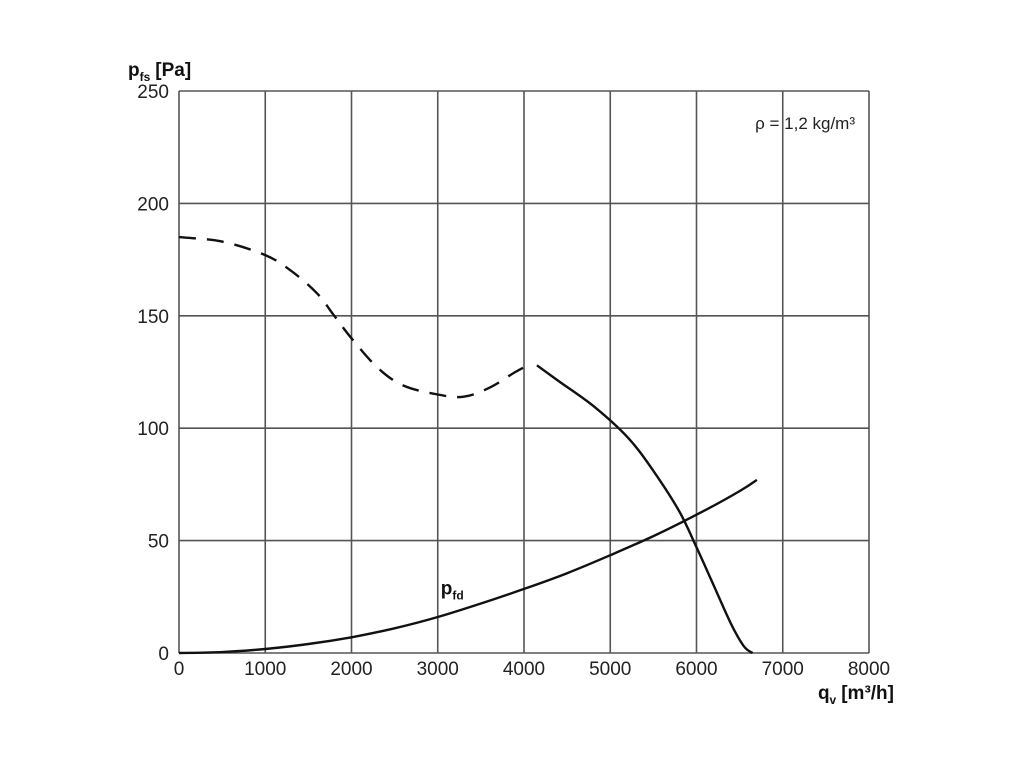  I want to click on pfd-curve-label: pfd, so click(452, 591).